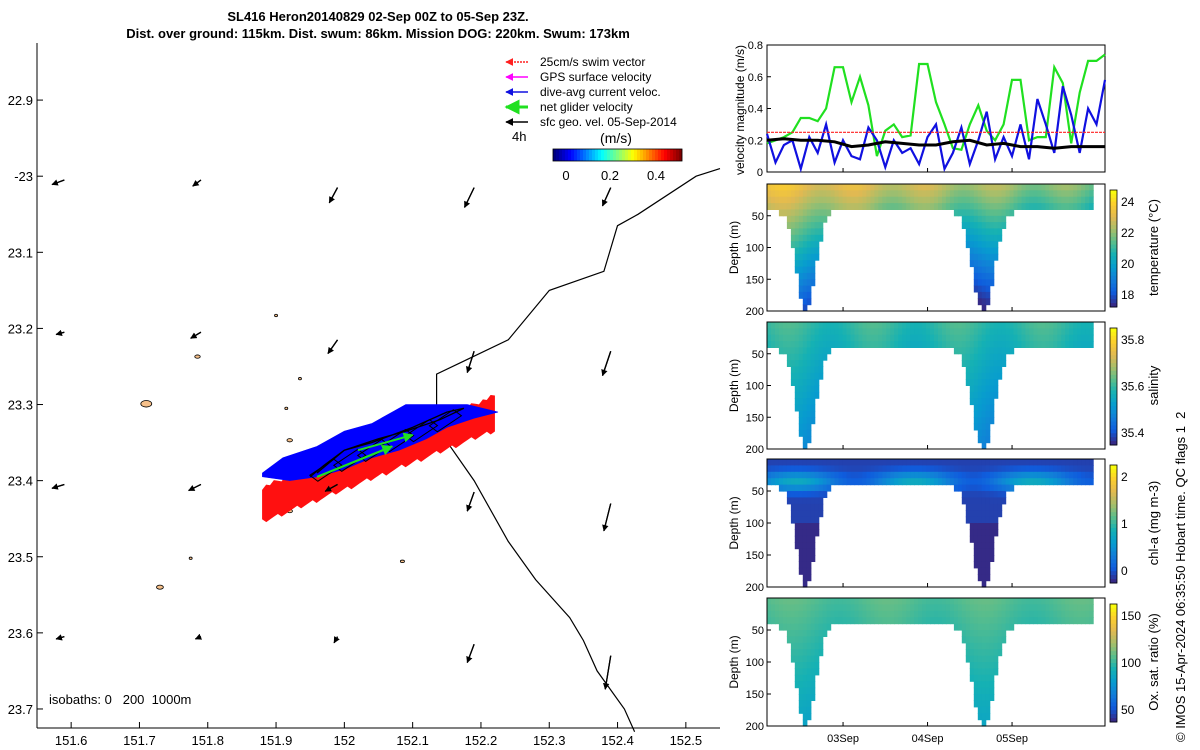 This screenshot has height=750, width=1200. Describe the element at coordinates (656, 175) in the screenshot. I see `colorbar-tick-2: 0.4` at that location.